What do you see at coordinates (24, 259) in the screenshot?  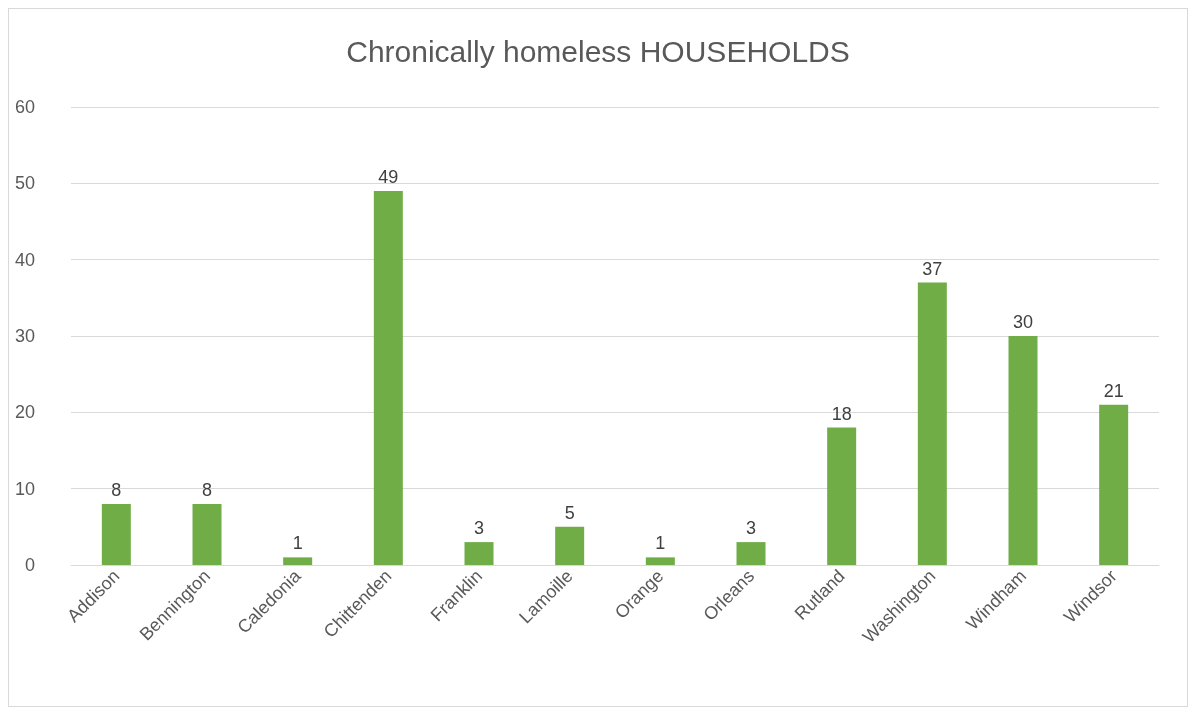 I see `y-tick-label: 40` at bounding box center [24, 259].